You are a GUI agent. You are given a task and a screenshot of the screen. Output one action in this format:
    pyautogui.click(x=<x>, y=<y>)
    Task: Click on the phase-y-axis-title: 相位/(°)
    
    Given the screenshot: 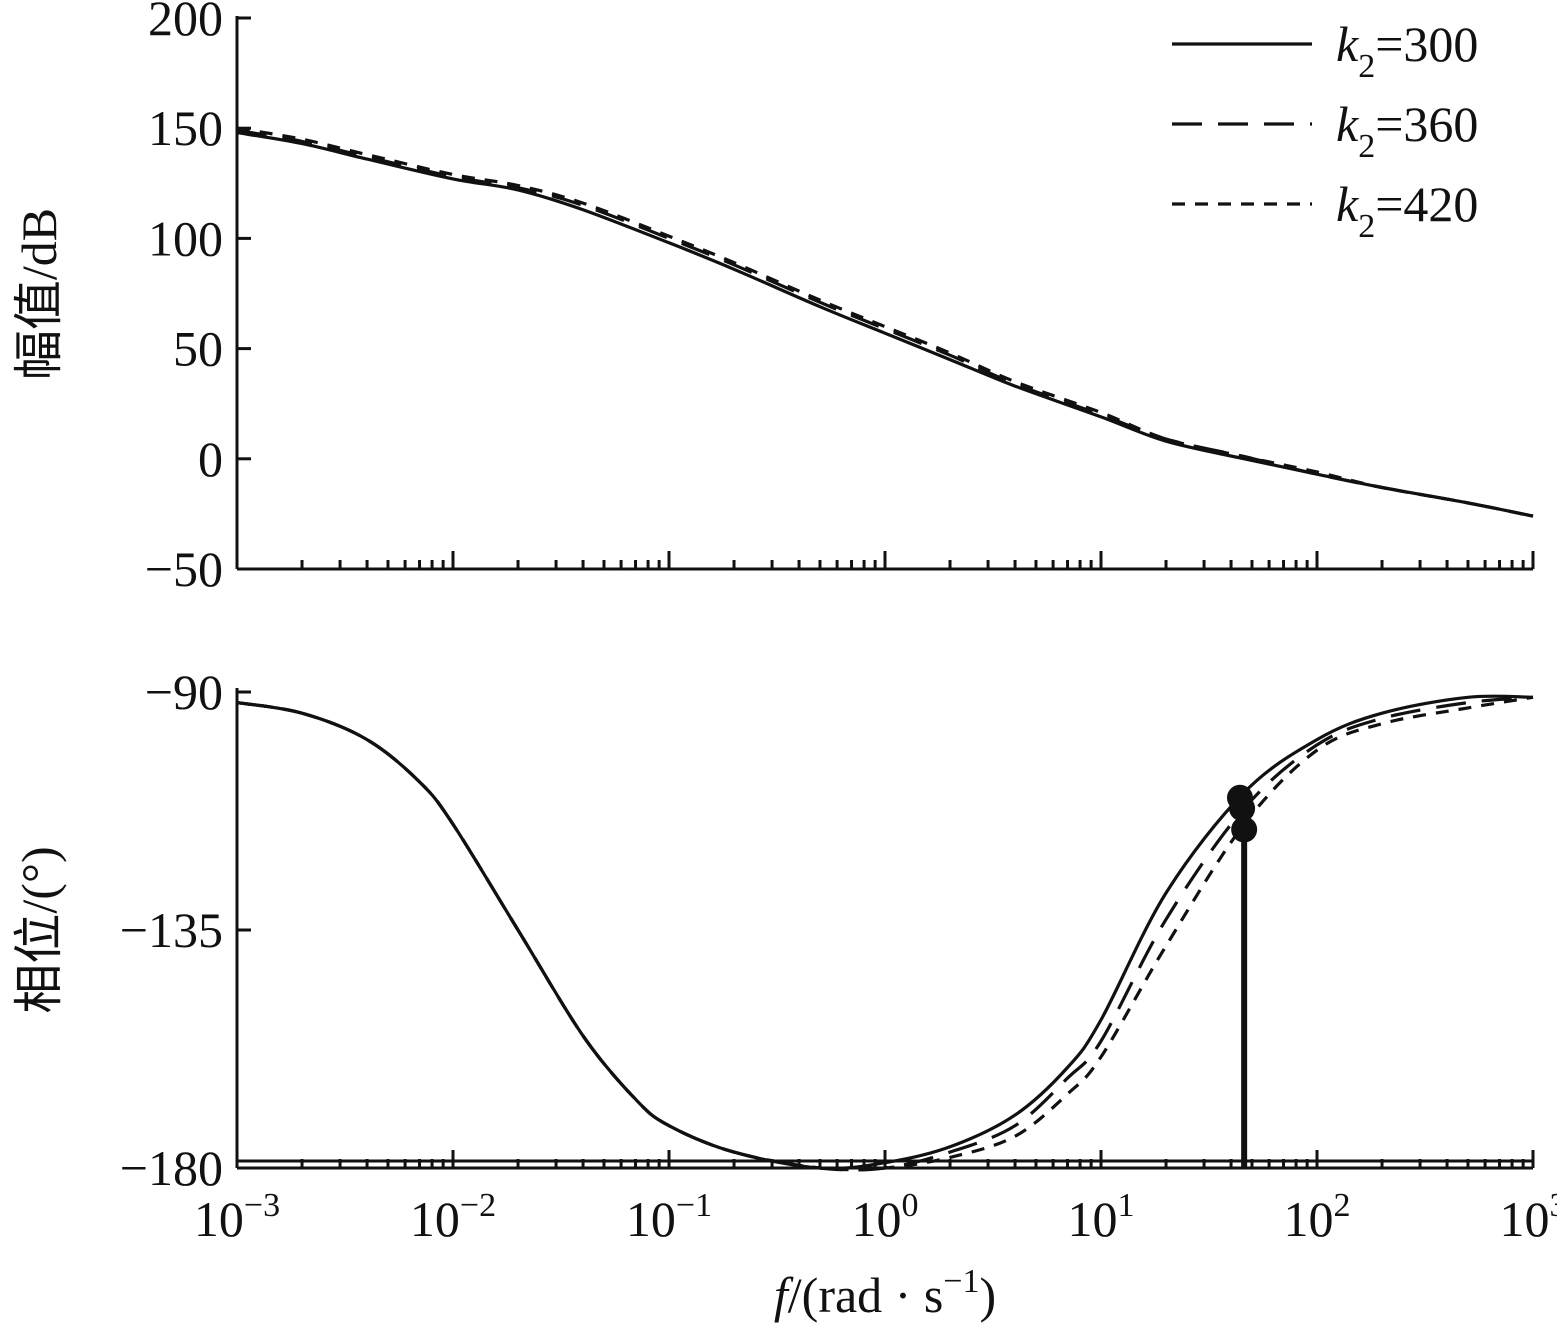 What is the action you would take?
    pyautogui.click(x=39, y=929)
    